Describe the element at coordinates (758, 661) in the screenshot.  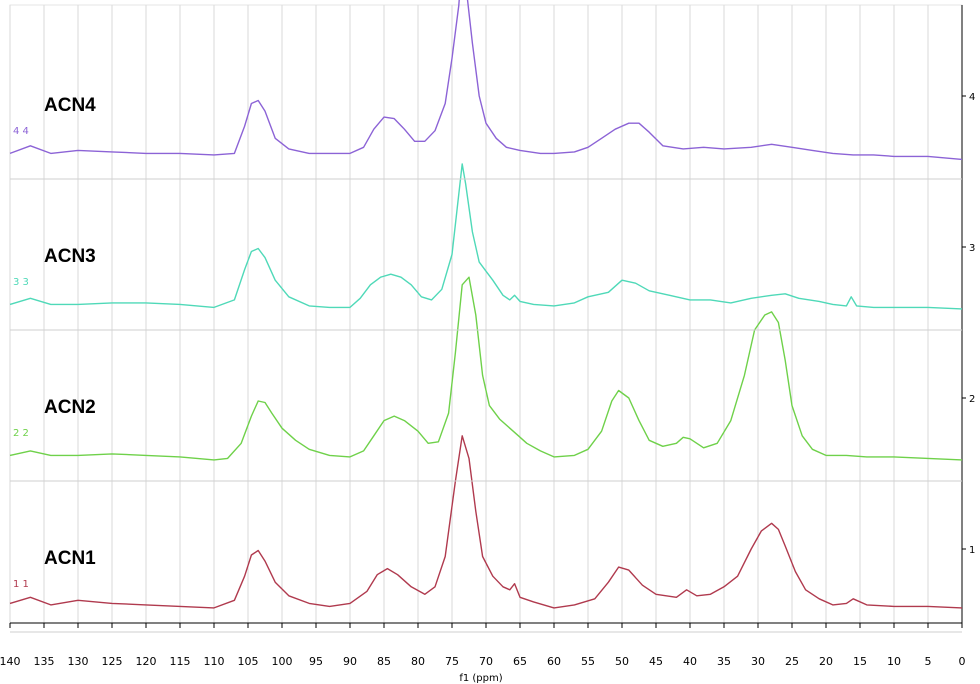
I see `x-tick-label-30: 30` at that location.